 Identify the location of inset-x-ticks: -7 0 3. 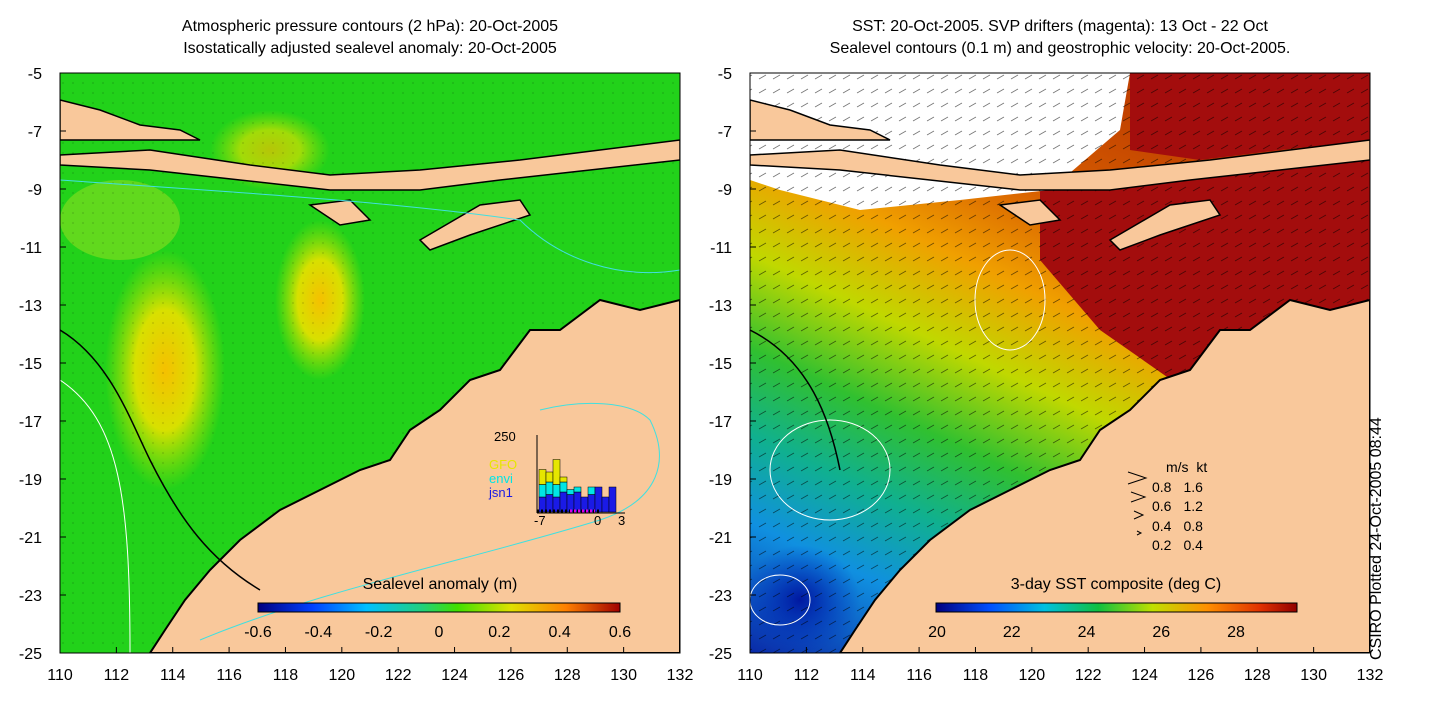
(580, 521).